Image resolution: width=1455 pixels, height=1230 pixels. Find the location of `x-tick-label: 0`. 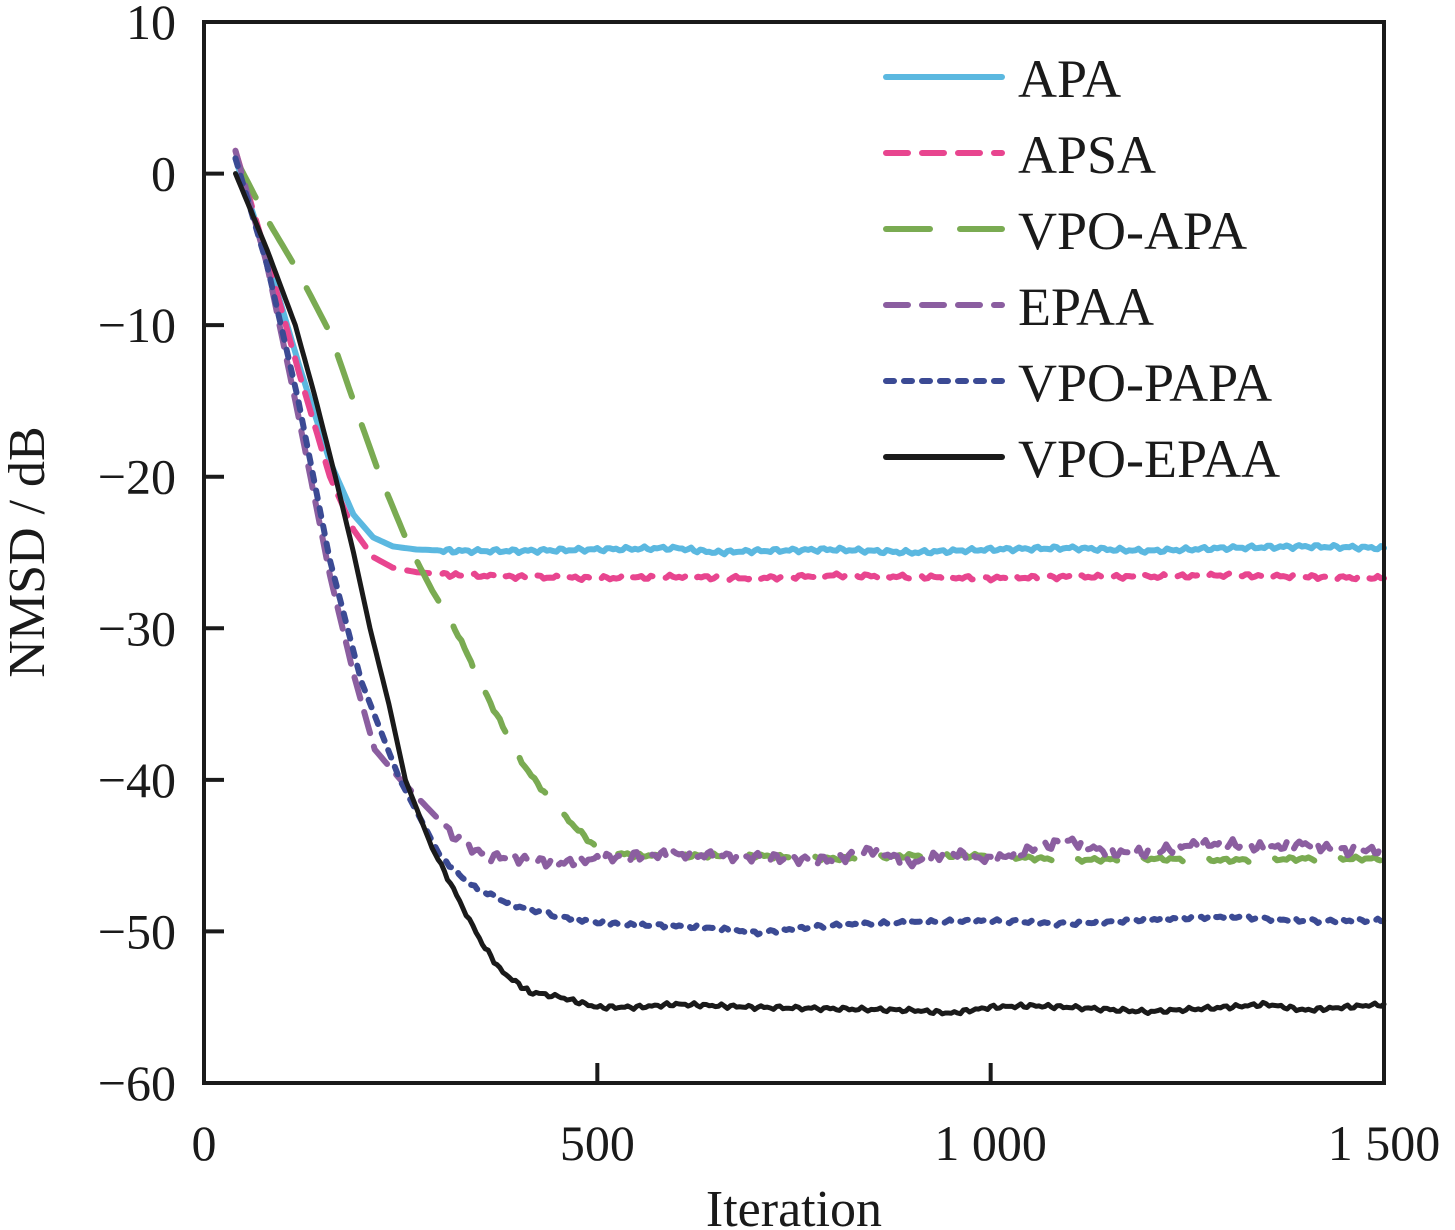

x-tick-label: 0 is located at coordinates (204, 1143).